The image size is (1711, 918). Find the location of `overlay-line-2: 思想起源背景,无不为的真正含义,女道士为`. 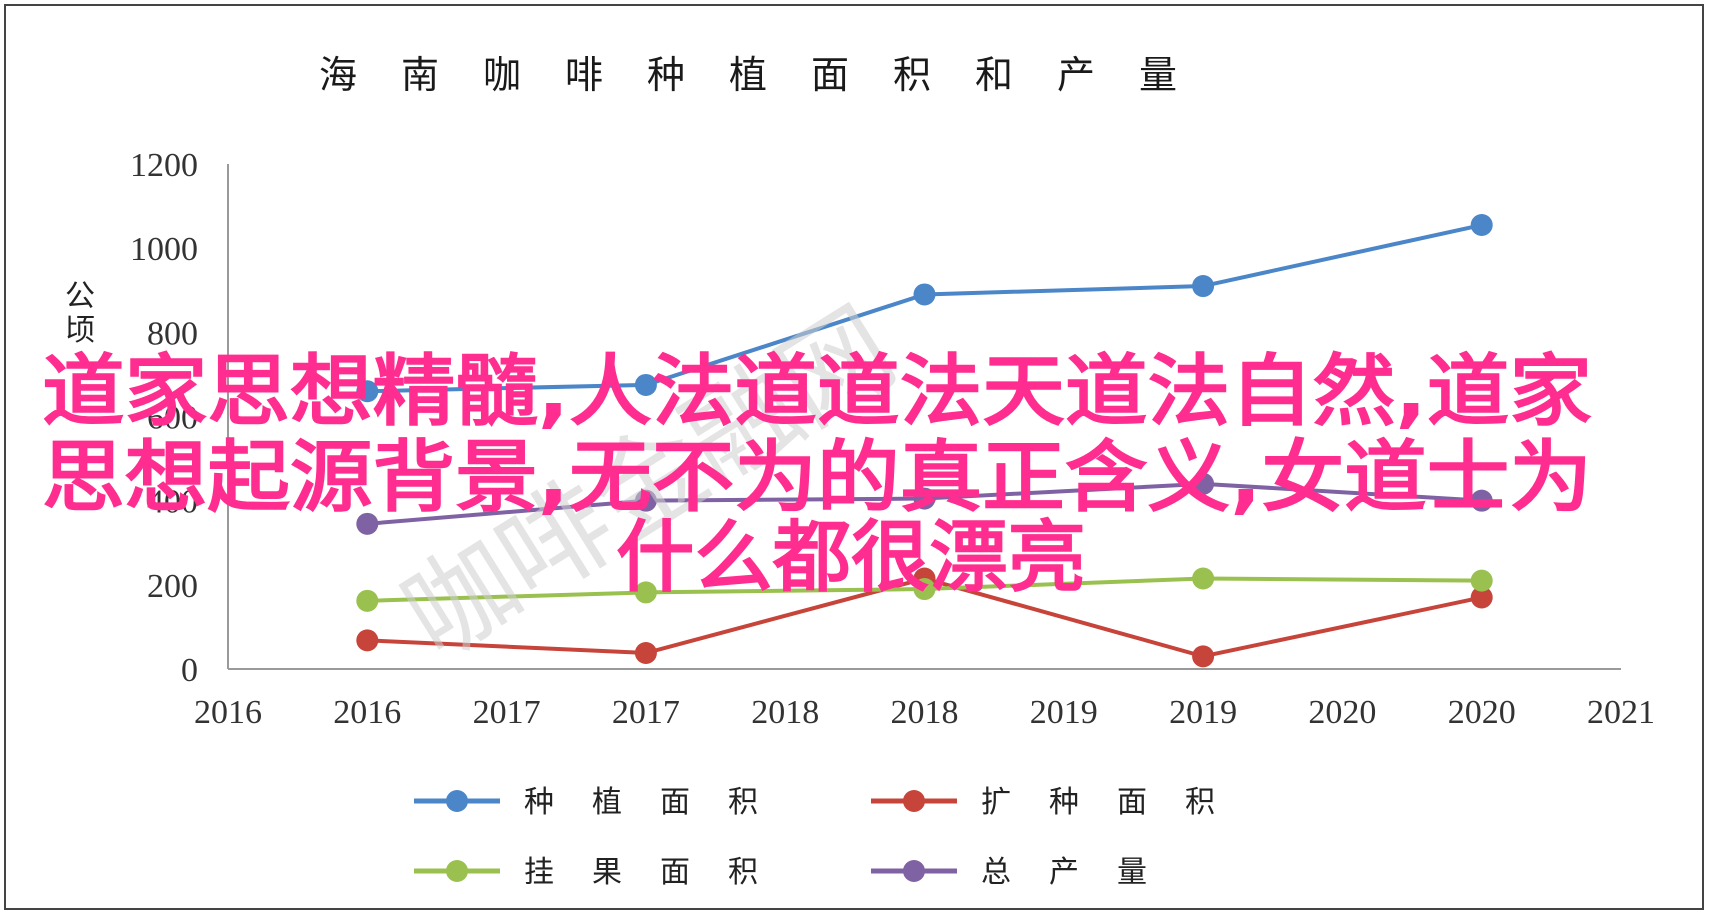

overlay-line-2: 思想起源背景,无不为的真正含义,女道士为 is located at coordinates (817, 478).